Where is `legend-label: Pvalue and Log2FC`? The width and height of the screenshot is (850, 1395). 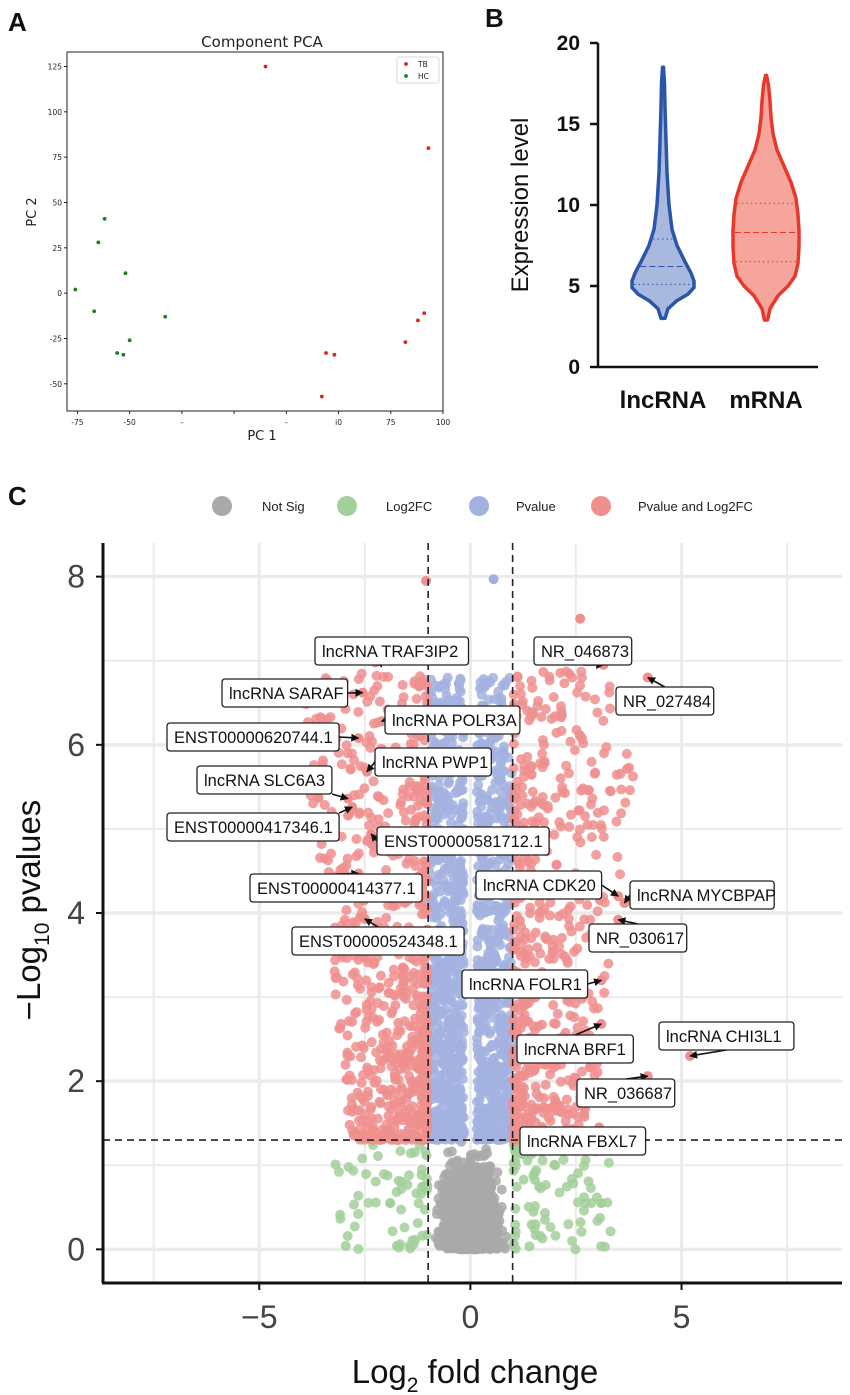 legend-label: Pvalue and Log2FC is located at coordinates (695, 506).